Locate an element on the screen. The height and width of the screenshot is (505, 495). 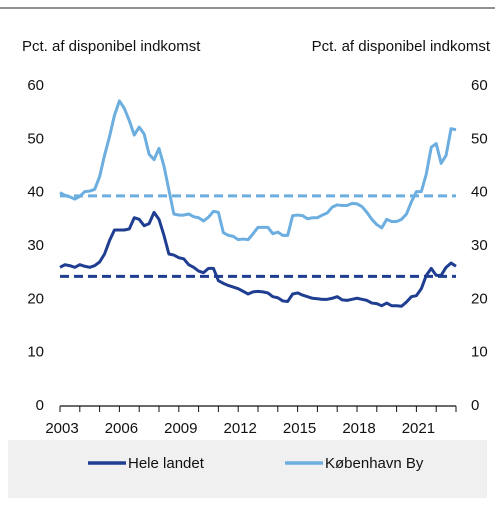
y2-tick-label: 40 is located at coordinates (479, 192).